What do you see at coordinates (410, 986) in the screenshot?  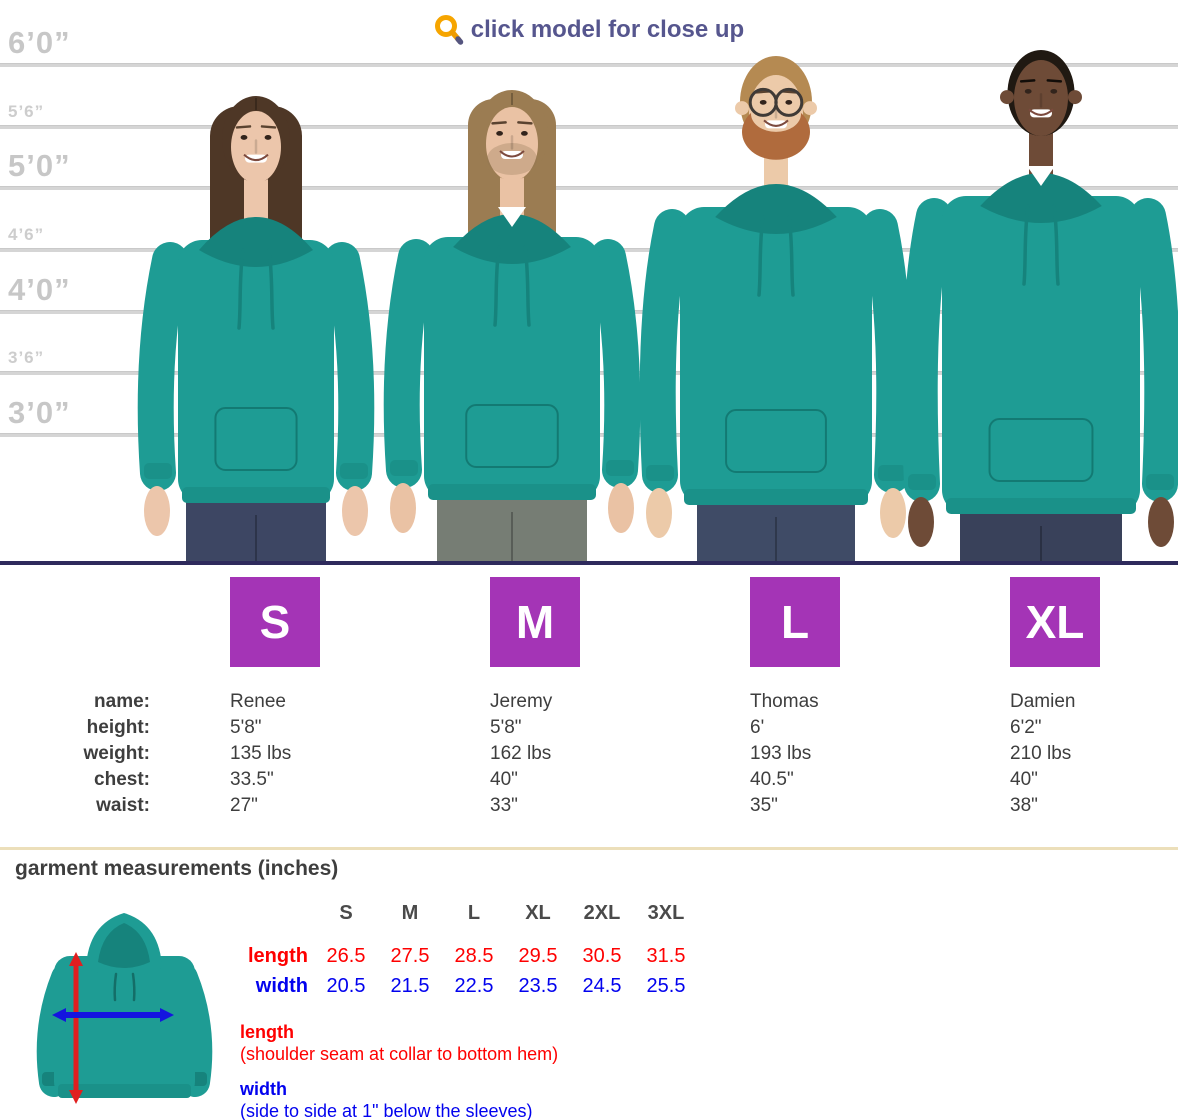 I see `garment-value: 21.5` at bounding box center [410, 986].